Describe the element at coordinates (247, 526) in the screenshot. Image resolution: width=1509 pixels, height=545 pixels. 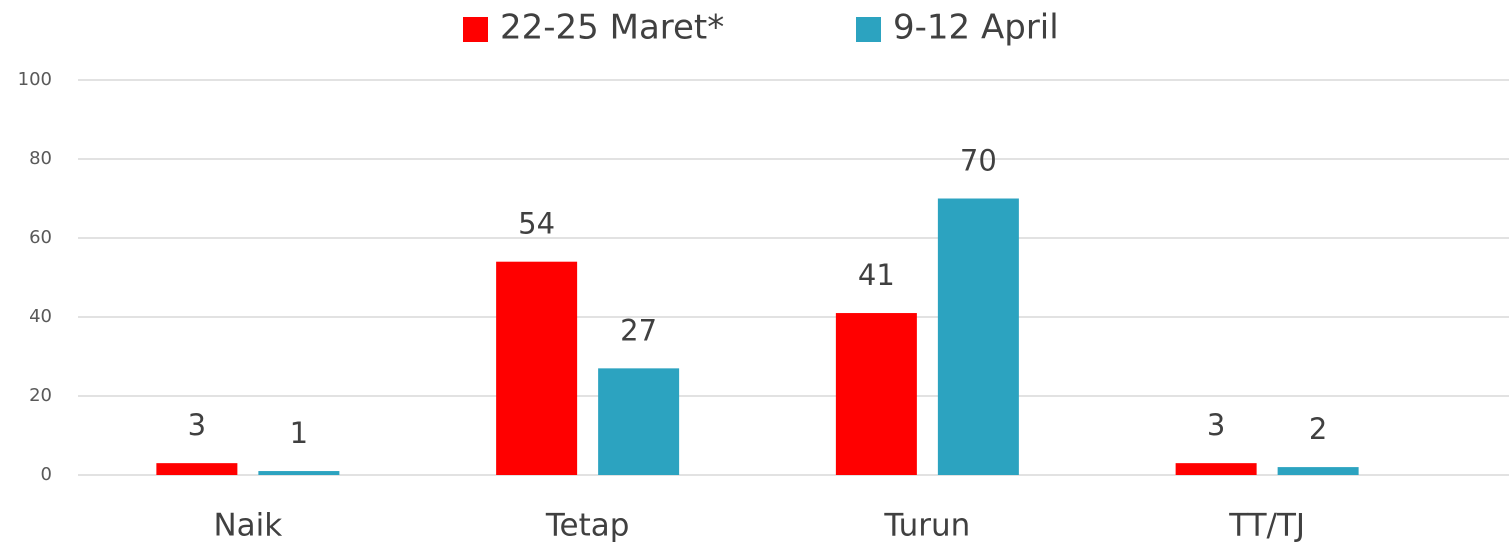
I see `x-tick-label: Naik` at that location.